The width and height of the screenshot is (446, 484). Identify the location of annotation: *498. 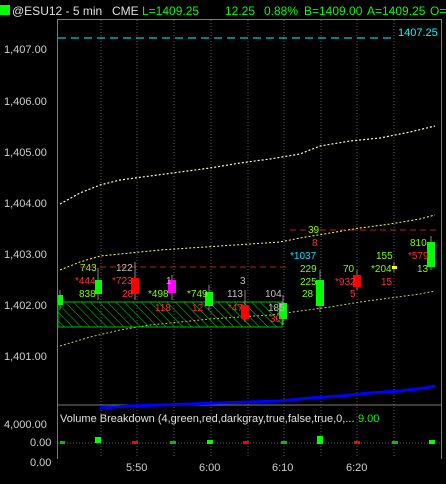
(158, 294).